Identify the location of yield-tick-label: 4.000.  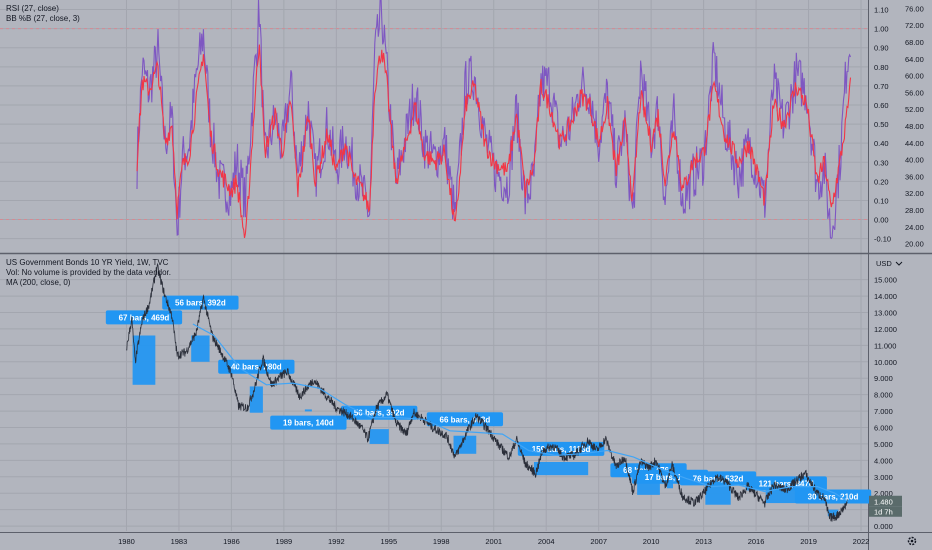
(883, 460).